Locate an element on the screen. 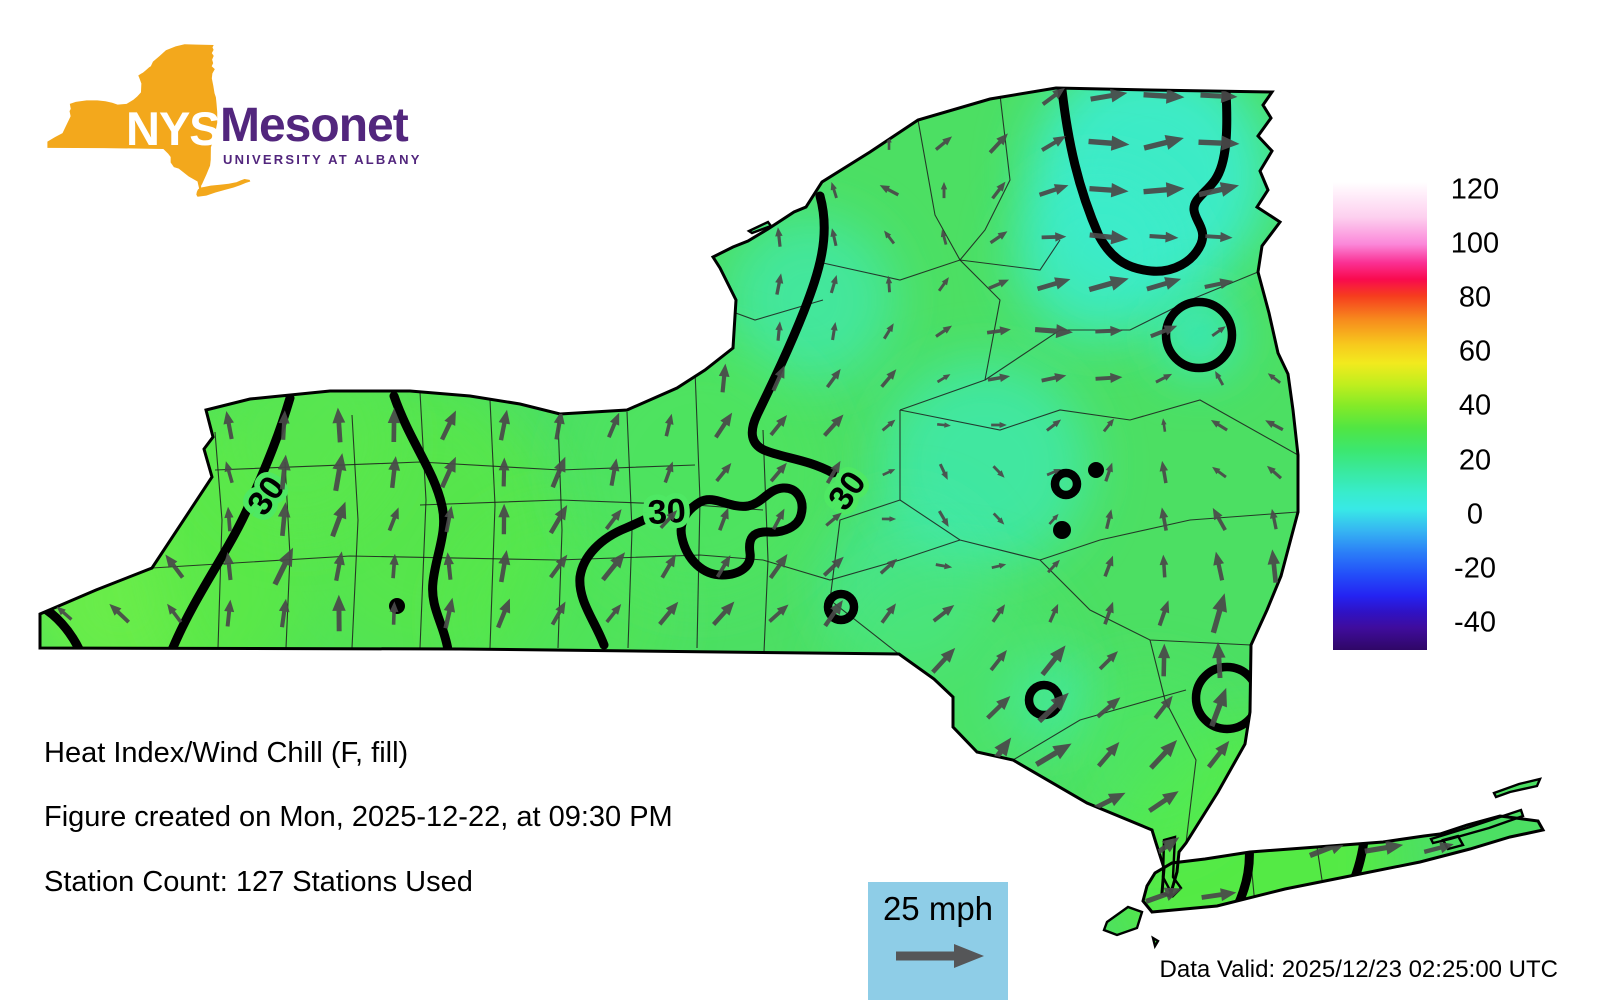  data-valid-timestamp: Data Valid: 2025/12/23 02:25:00 UTC is located at coordinates (1358, 969).